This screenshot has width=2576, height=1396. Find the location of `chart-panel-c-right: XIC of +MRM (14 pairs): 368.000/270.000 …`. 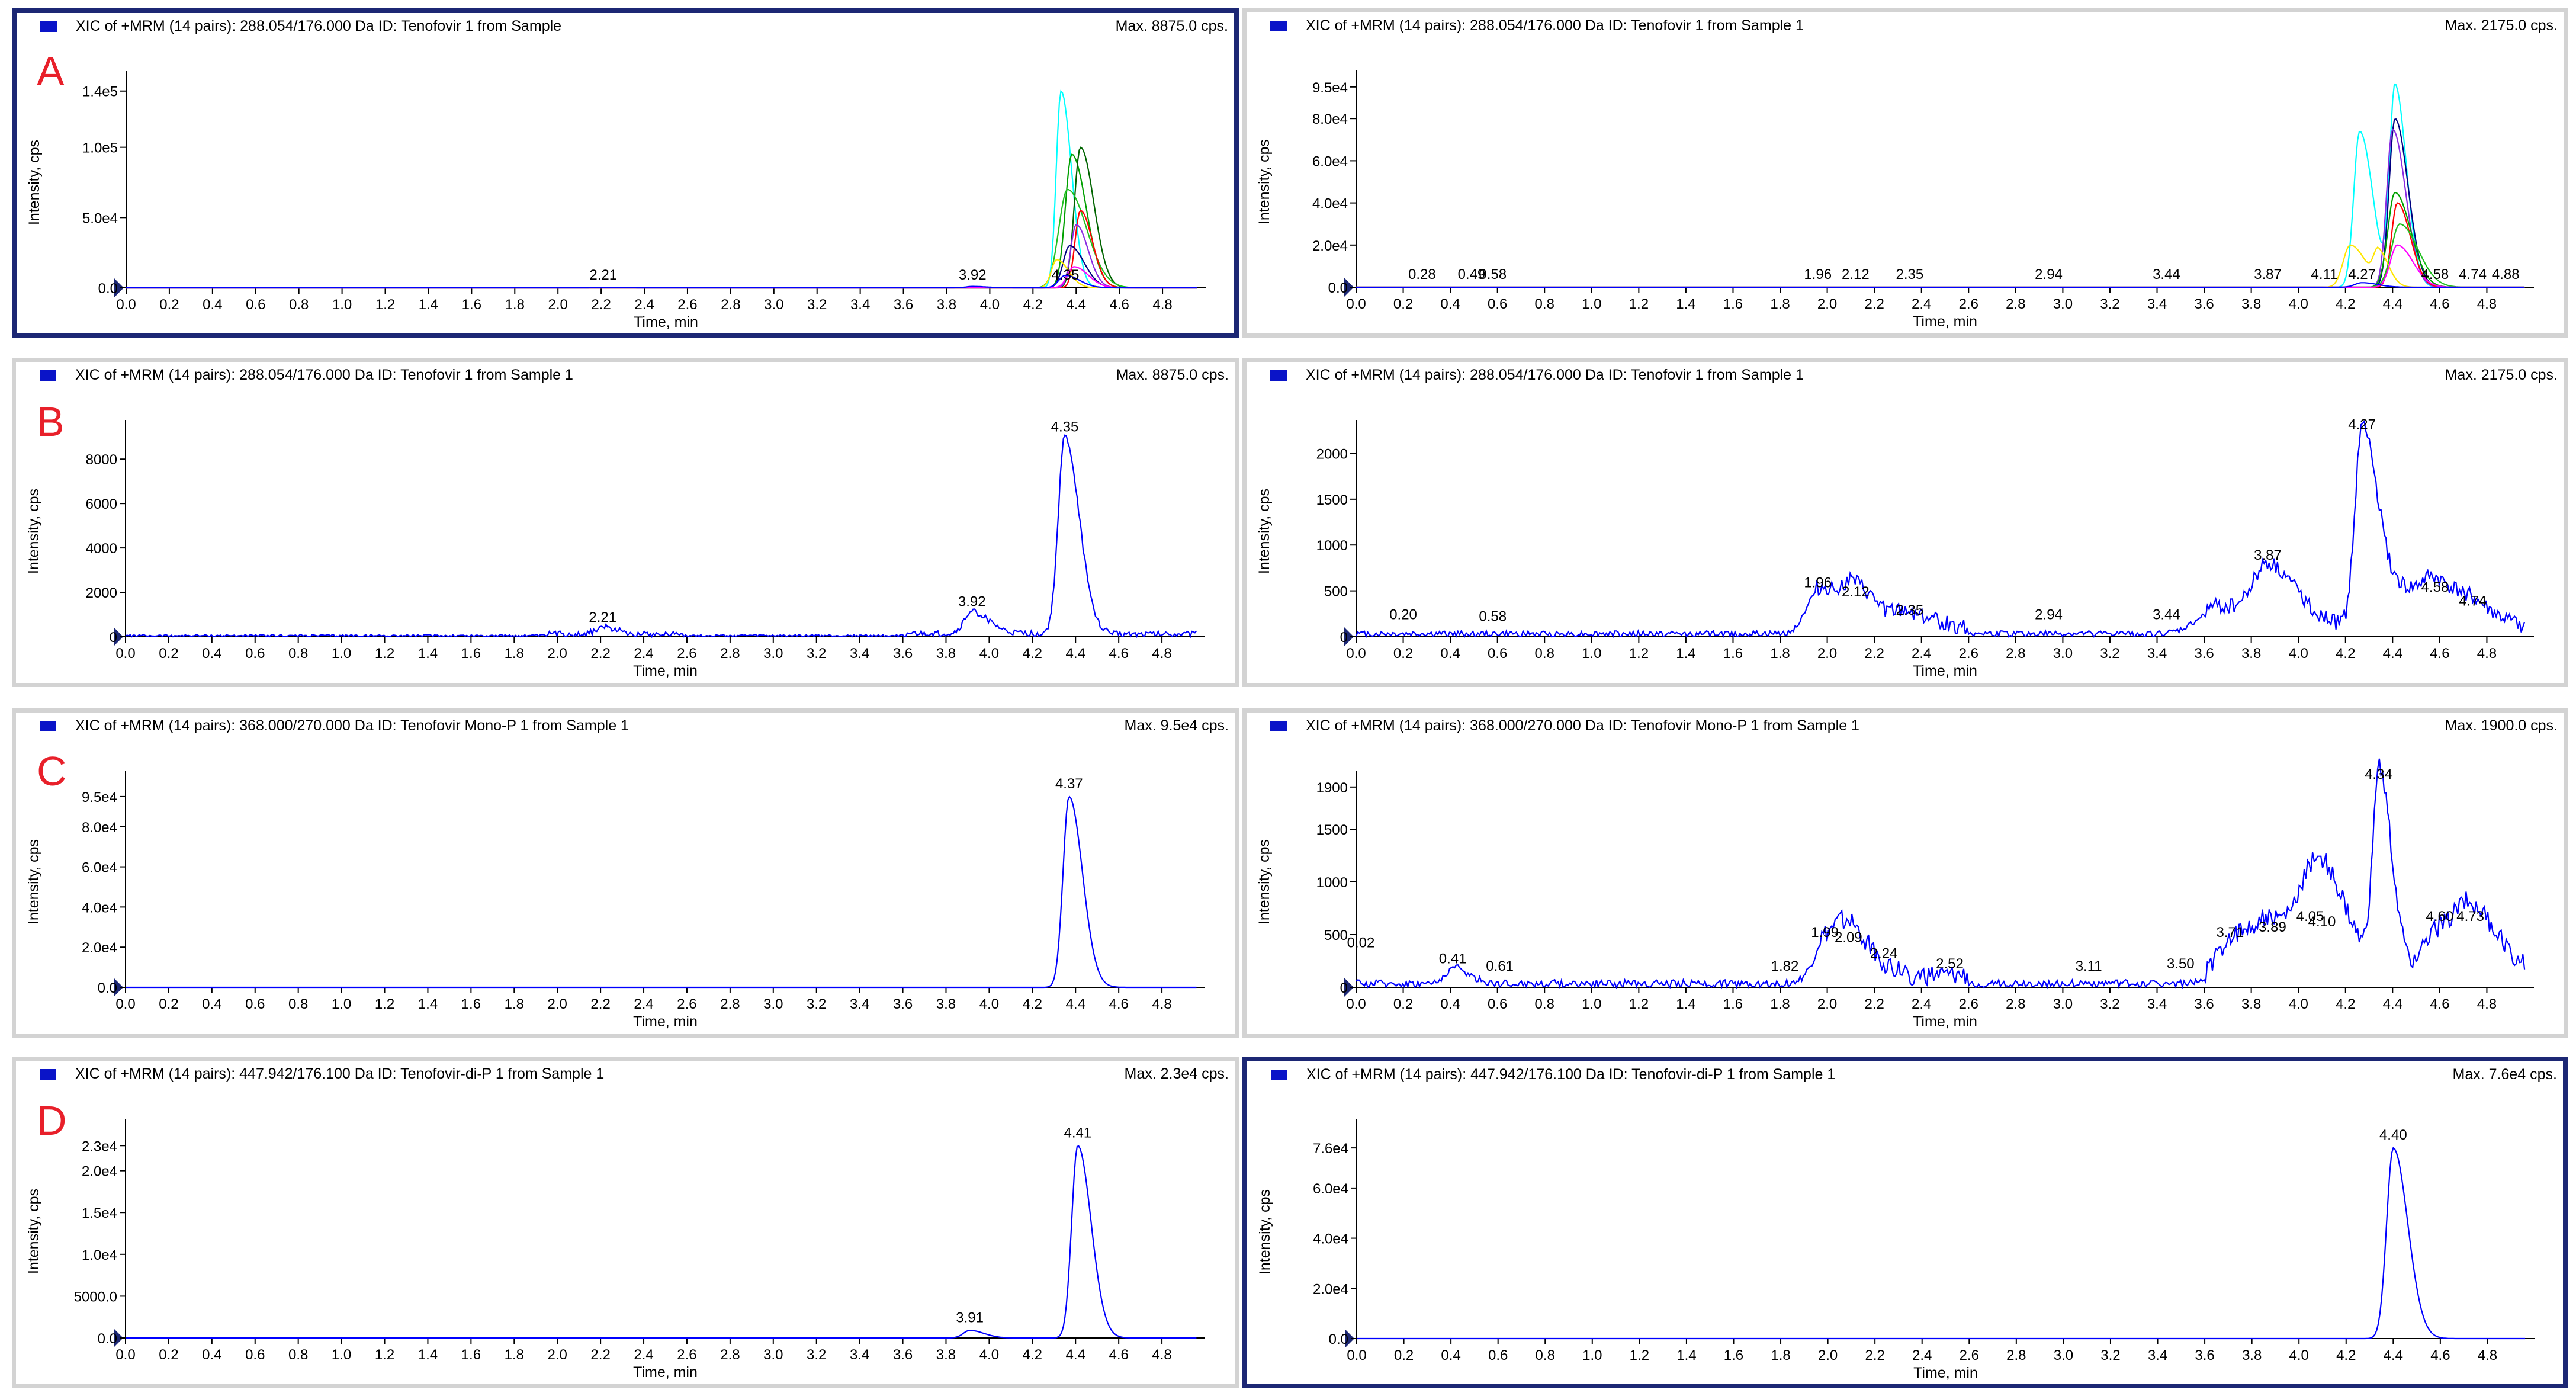

chart-panel-c-right: XIC of +MRM (14 pairs): 368.000/270.000 … is located at coordinates (1905, 873).